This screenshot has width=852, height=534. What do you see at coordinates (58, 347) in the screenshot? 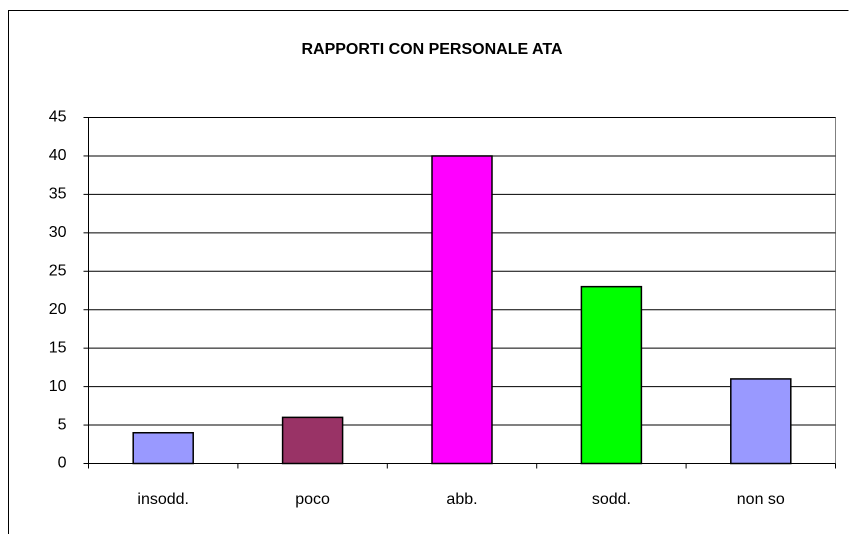
I see `y-tick-label: 15` at bounding box center [58, 347].